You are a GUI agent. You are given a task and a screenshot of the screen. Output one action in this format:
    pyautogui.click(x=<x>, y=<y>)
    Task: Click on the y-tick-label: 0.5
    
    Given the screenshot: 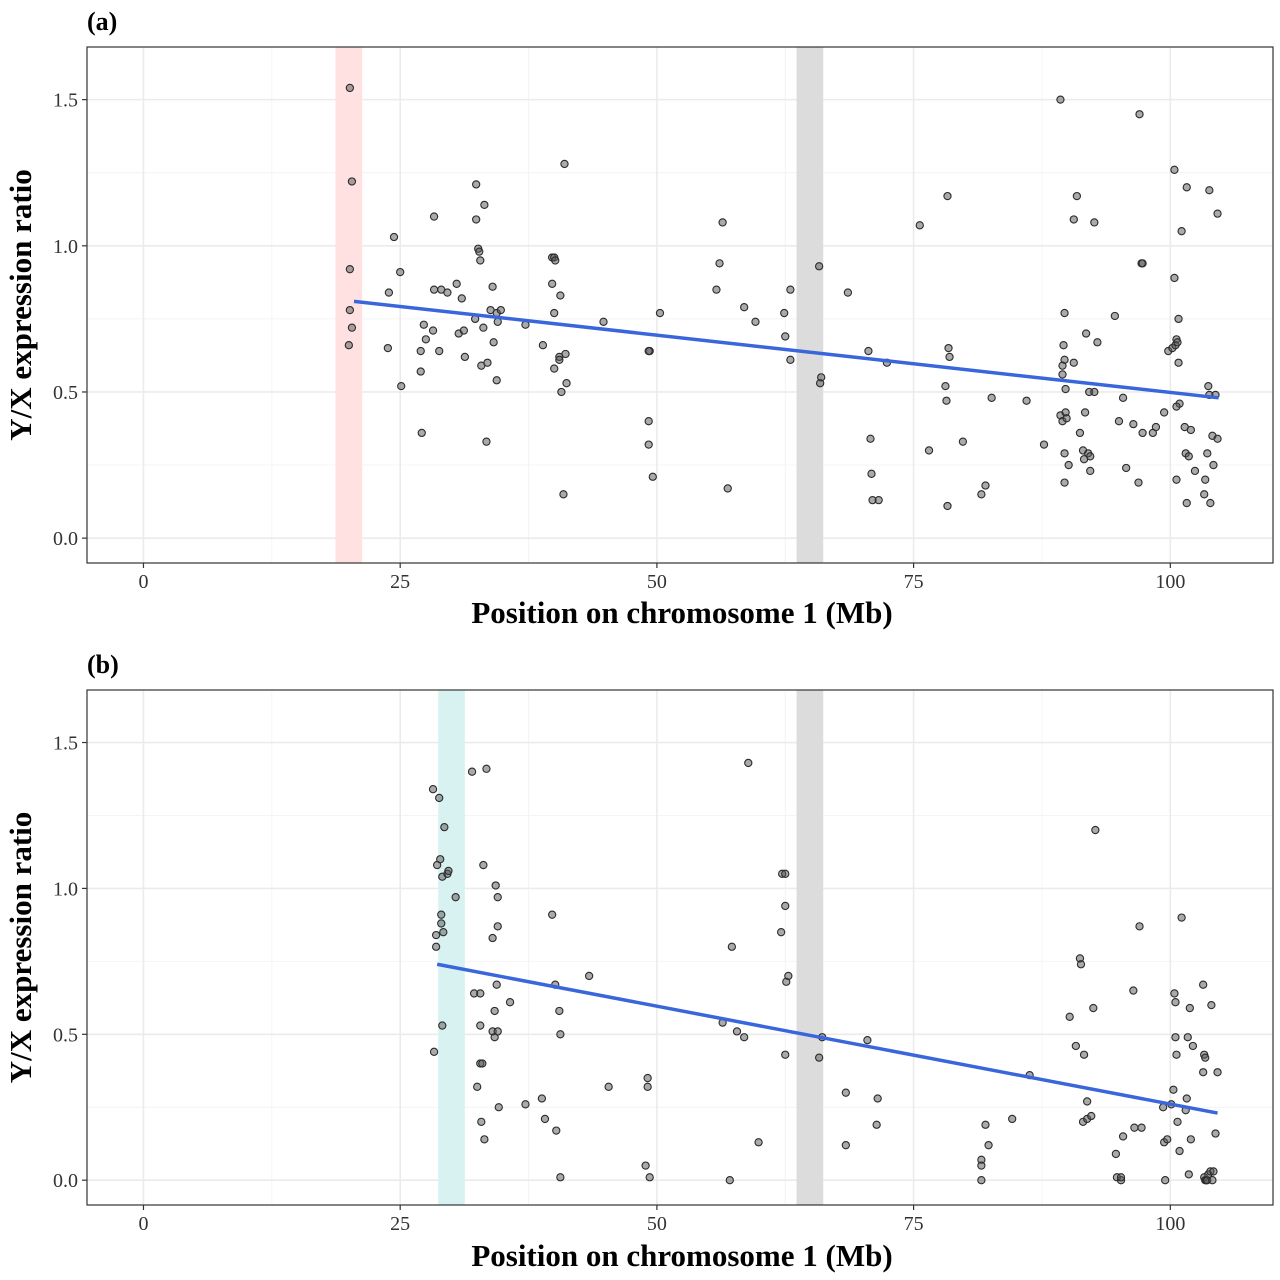 What is the action you would take?
    pyautogui.click(x=65, y=393)
    